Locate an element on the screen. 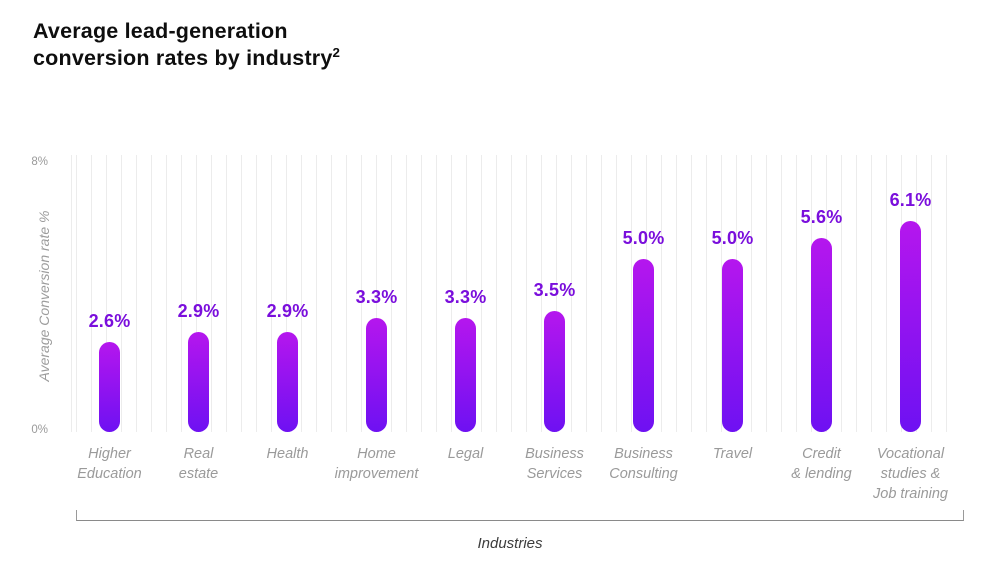 Image resolution: width=990 pixels, height=562 pixels. x-axis-title: Industries is located at coordinates (510, 543).